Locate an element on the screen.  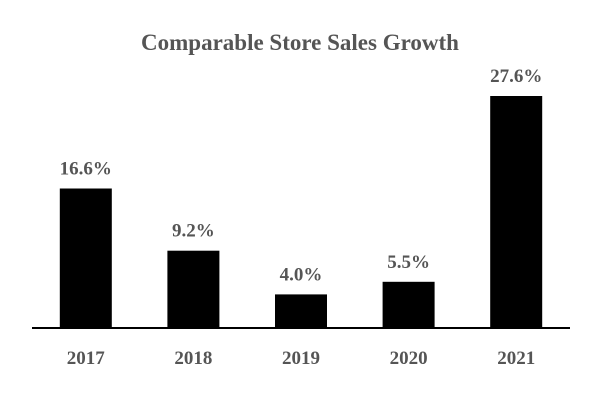
data-label-2019: 4.0% is located at coordinates (301, 274).